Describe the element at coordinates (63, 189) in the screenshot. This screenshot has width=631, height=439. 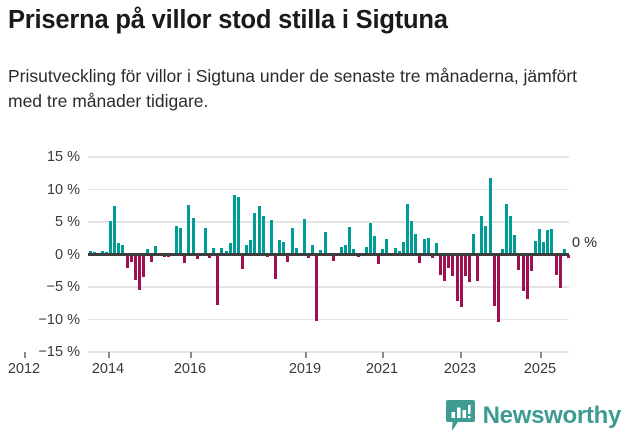
I see `y-axis-tick-label: 10 %` at that location.